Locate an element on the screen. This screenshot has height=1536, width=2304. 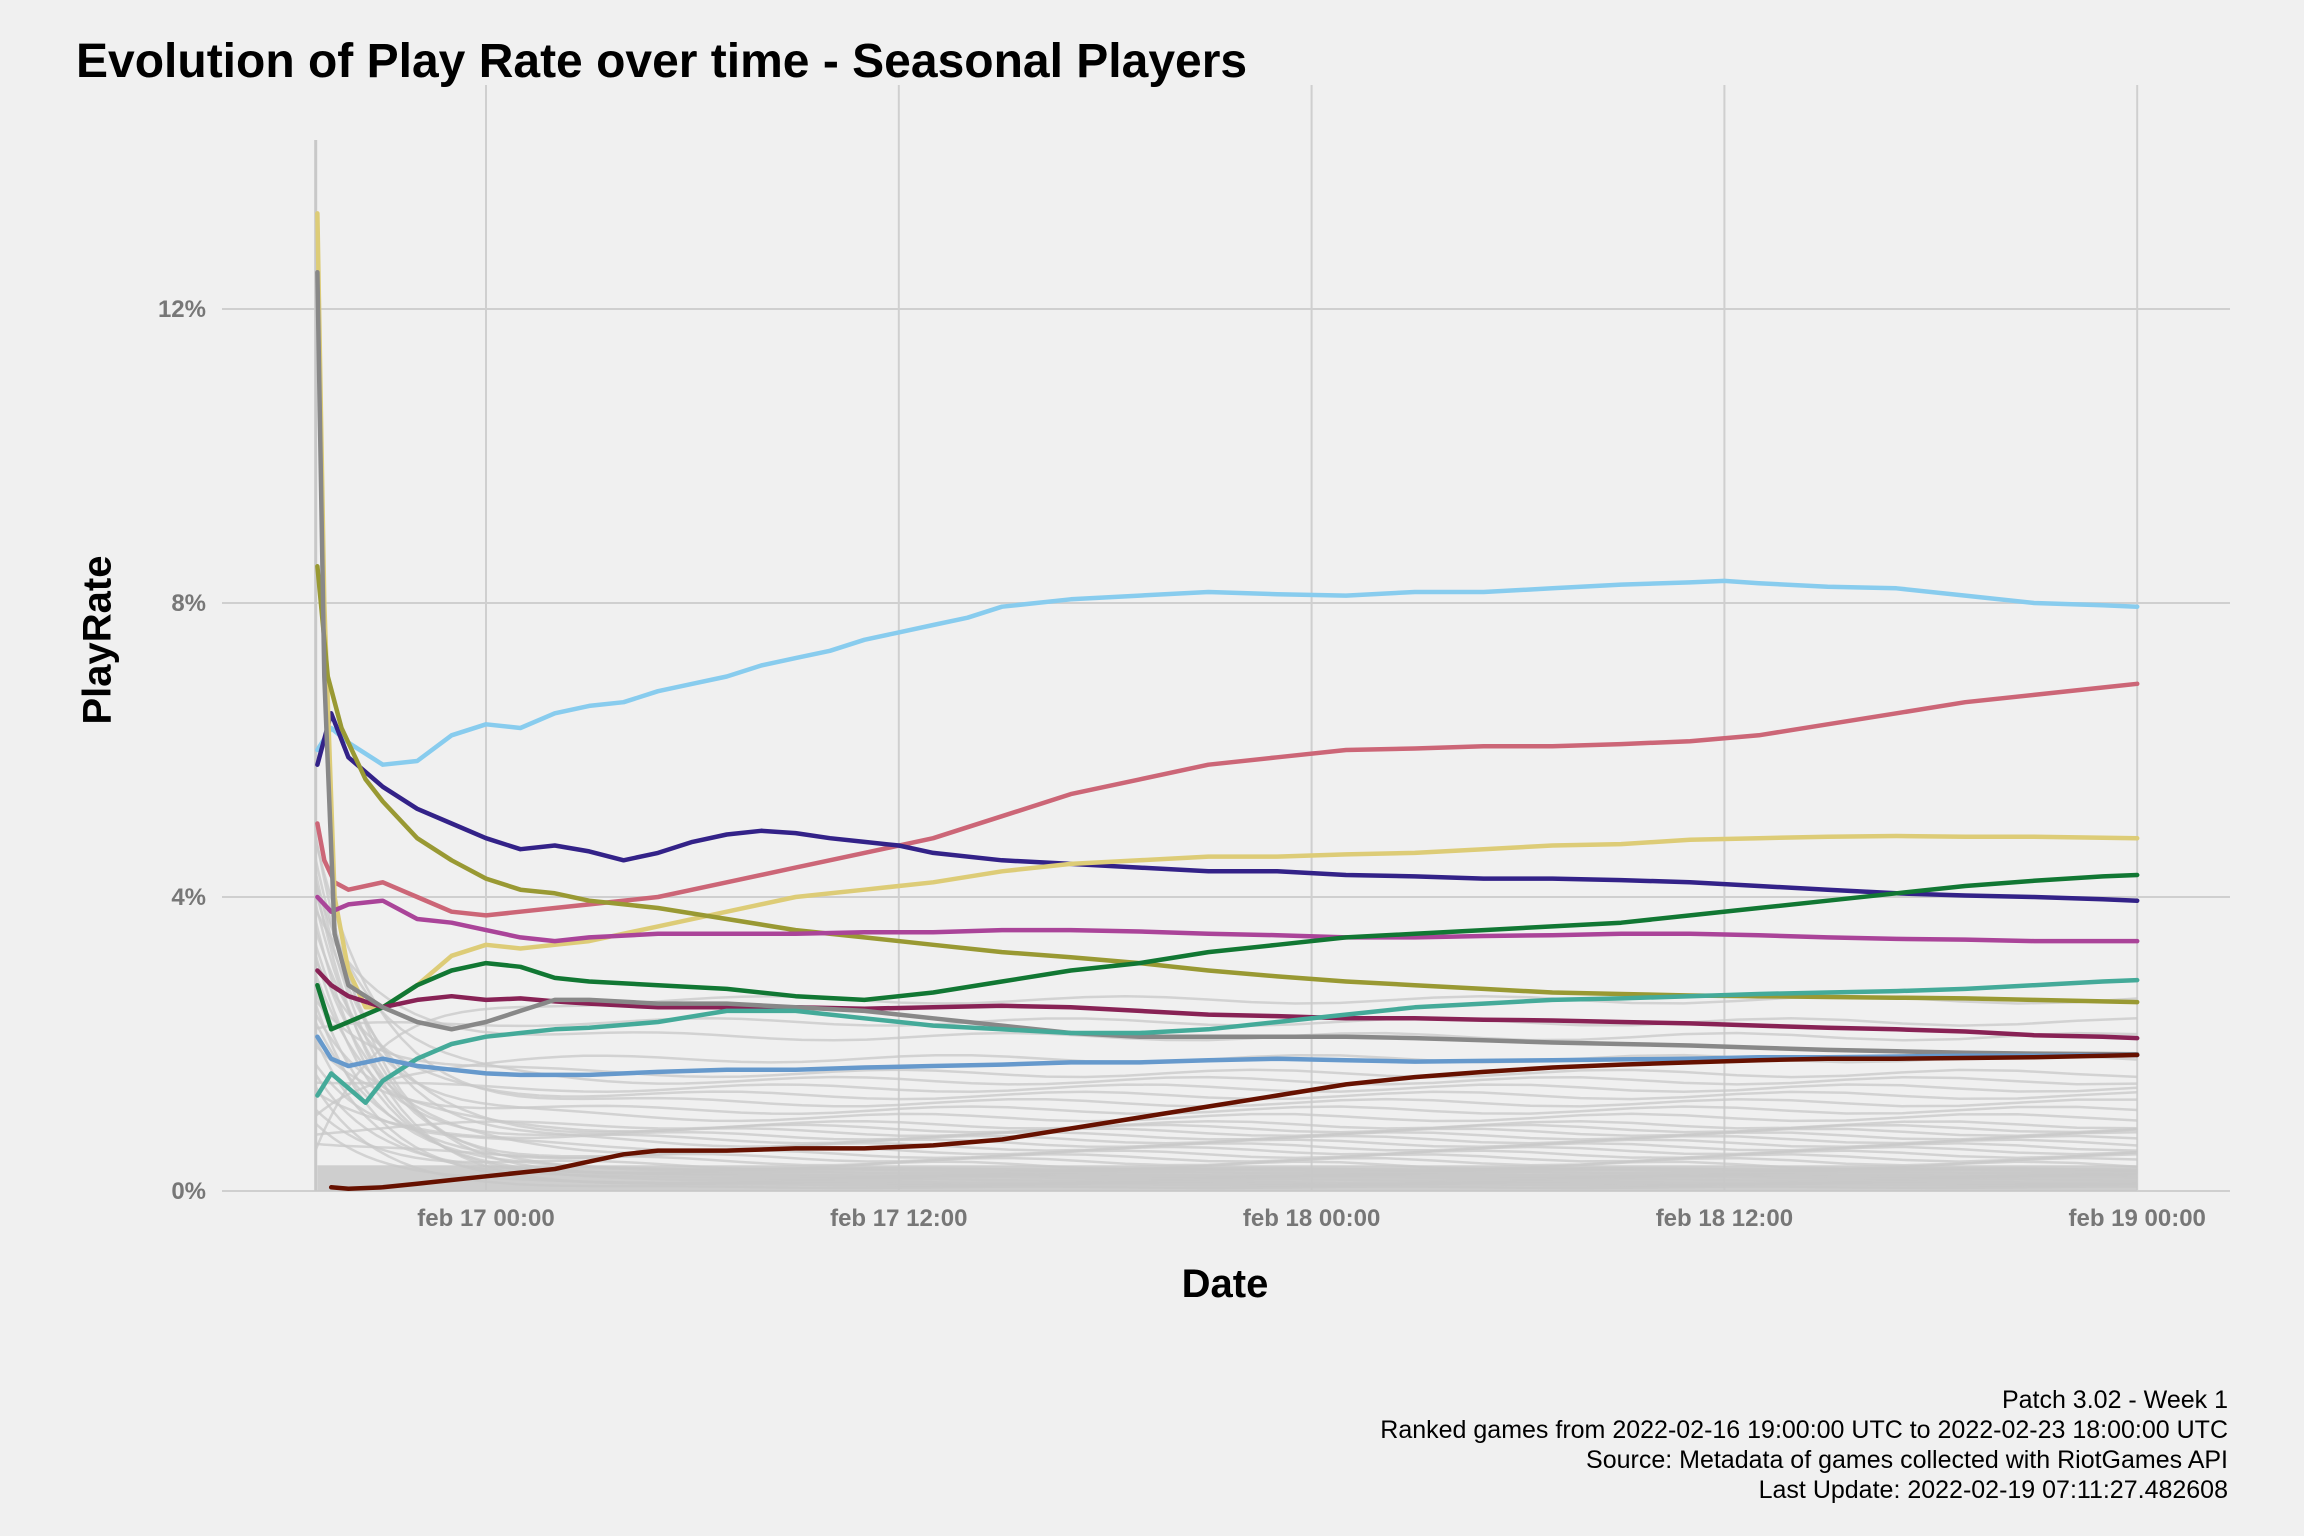
x-axis-title: Date is located at coordinates (1225, 1284).